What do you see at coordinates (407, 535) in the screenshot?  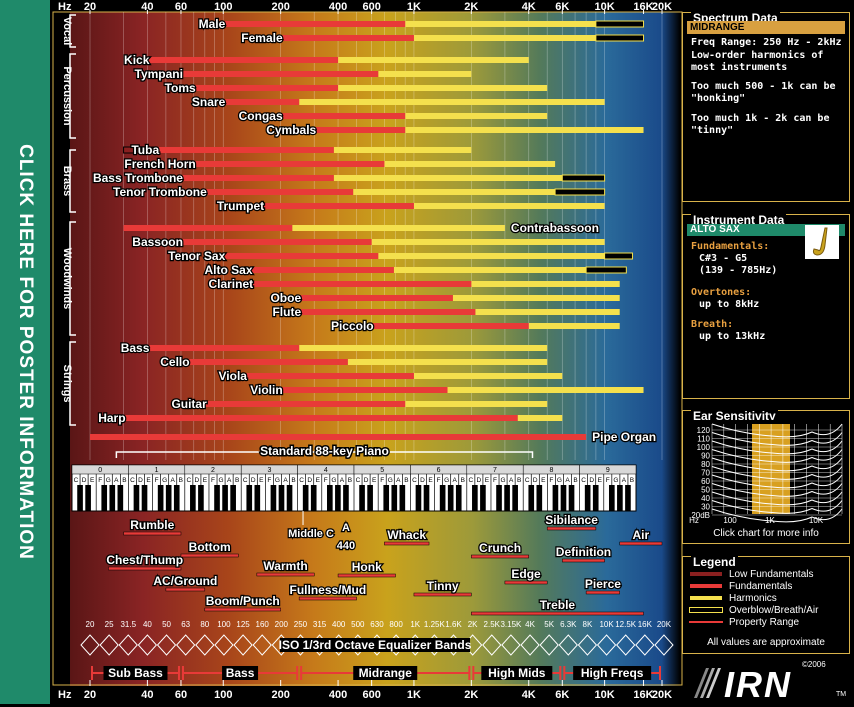 I see `property-label: Whack` at bounding box center [407, 535].